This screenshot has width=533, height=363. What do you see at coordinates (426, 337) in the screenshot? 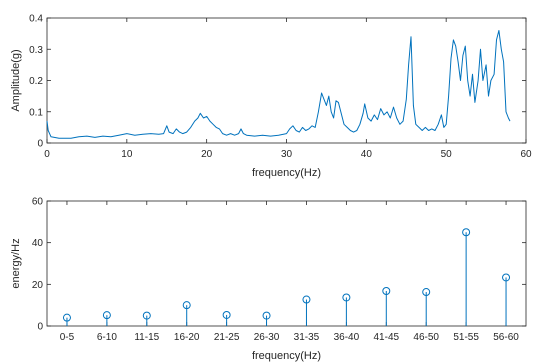
I see `energy-x-tick-label: 46-50` at bounding box center [426, 337].